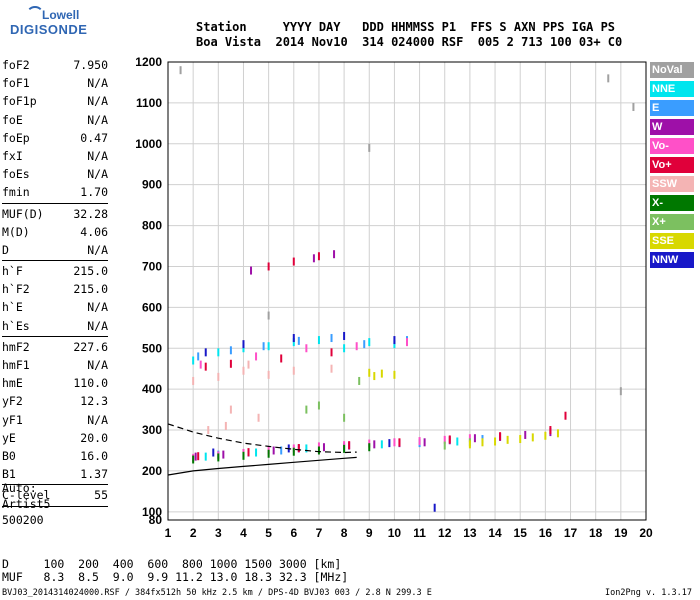 This screenshot has width=700, height=600. I want to click on param-row: foEs N/A, so click(55, 174).